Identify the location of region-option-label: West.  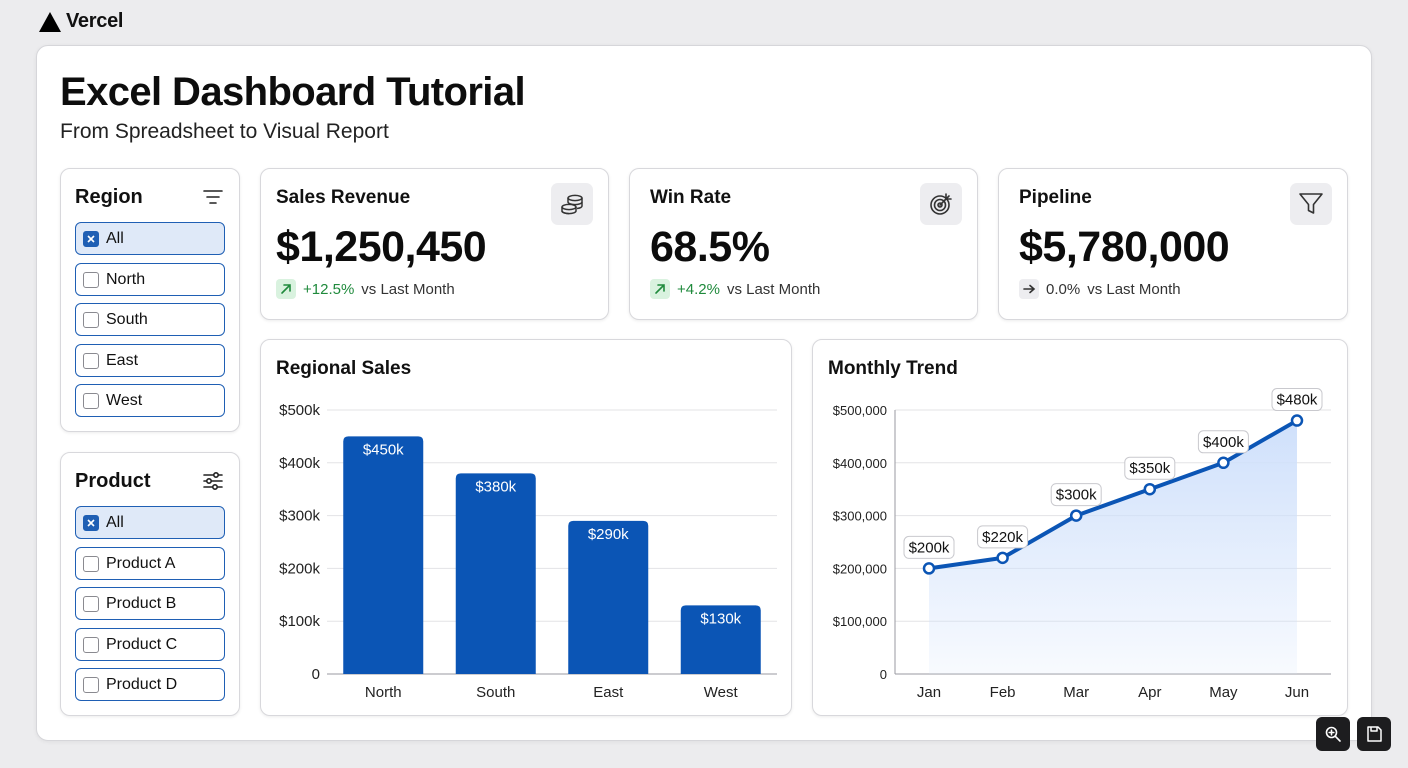
(124, 400).